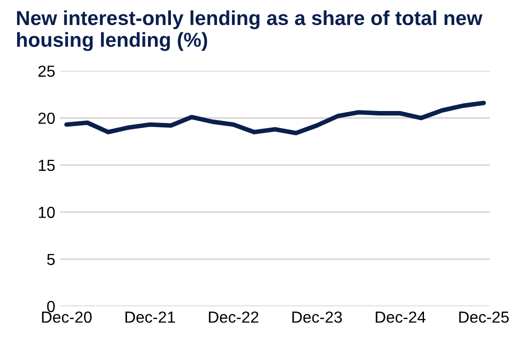 The width and height of the screenshot is (524, 346). What do you see at coordinates (233, 317) in the screenshot?
I see `x-tick-label: Dec-22` at bounding box center [233, 317].